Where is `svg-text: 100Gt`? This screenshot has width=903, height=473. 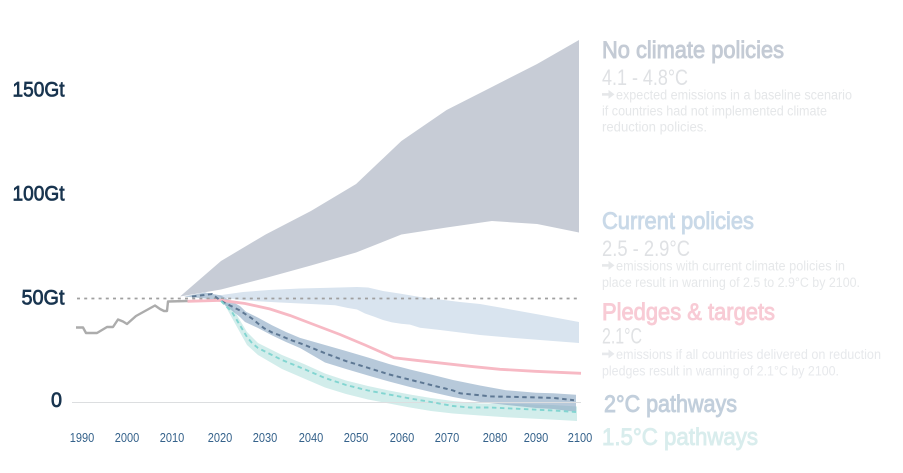
svg-text: 100Gt is located at coordinates (39, 194).